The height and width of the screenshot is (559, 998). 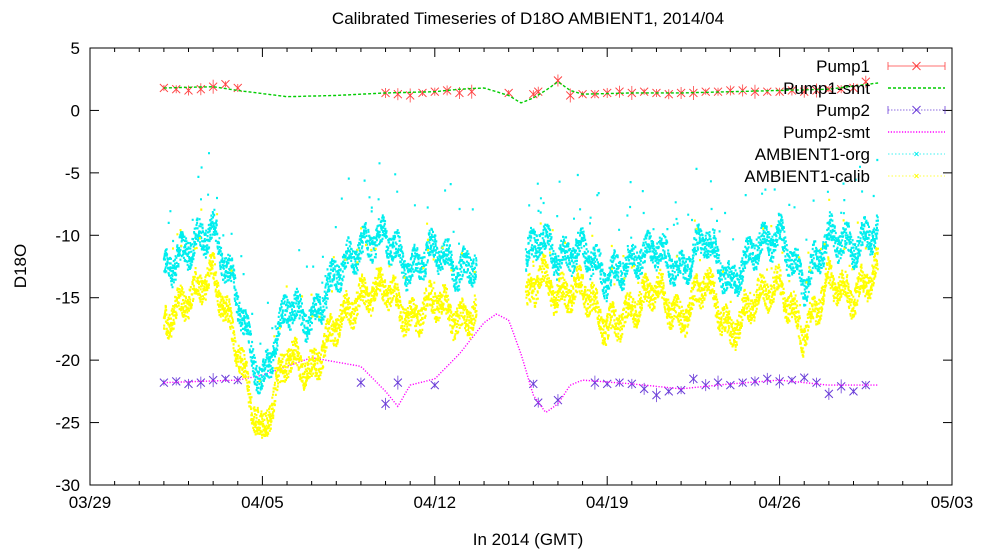 I want to click on legend-label: Pump1-smt, so click(x=826, y=88).